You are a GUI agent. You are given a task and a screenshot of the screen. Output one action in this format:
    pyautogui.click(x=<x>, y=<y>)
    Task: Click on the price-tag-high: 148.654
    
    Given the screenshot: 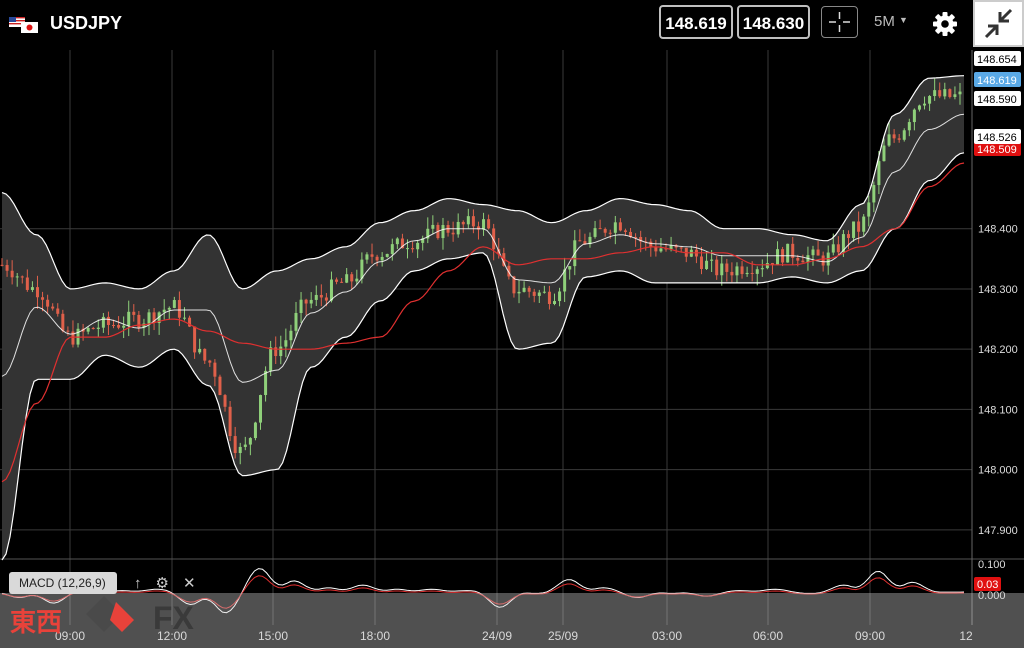 What is the action you would take?
    pyautogui.click(x=997, y=60)
    